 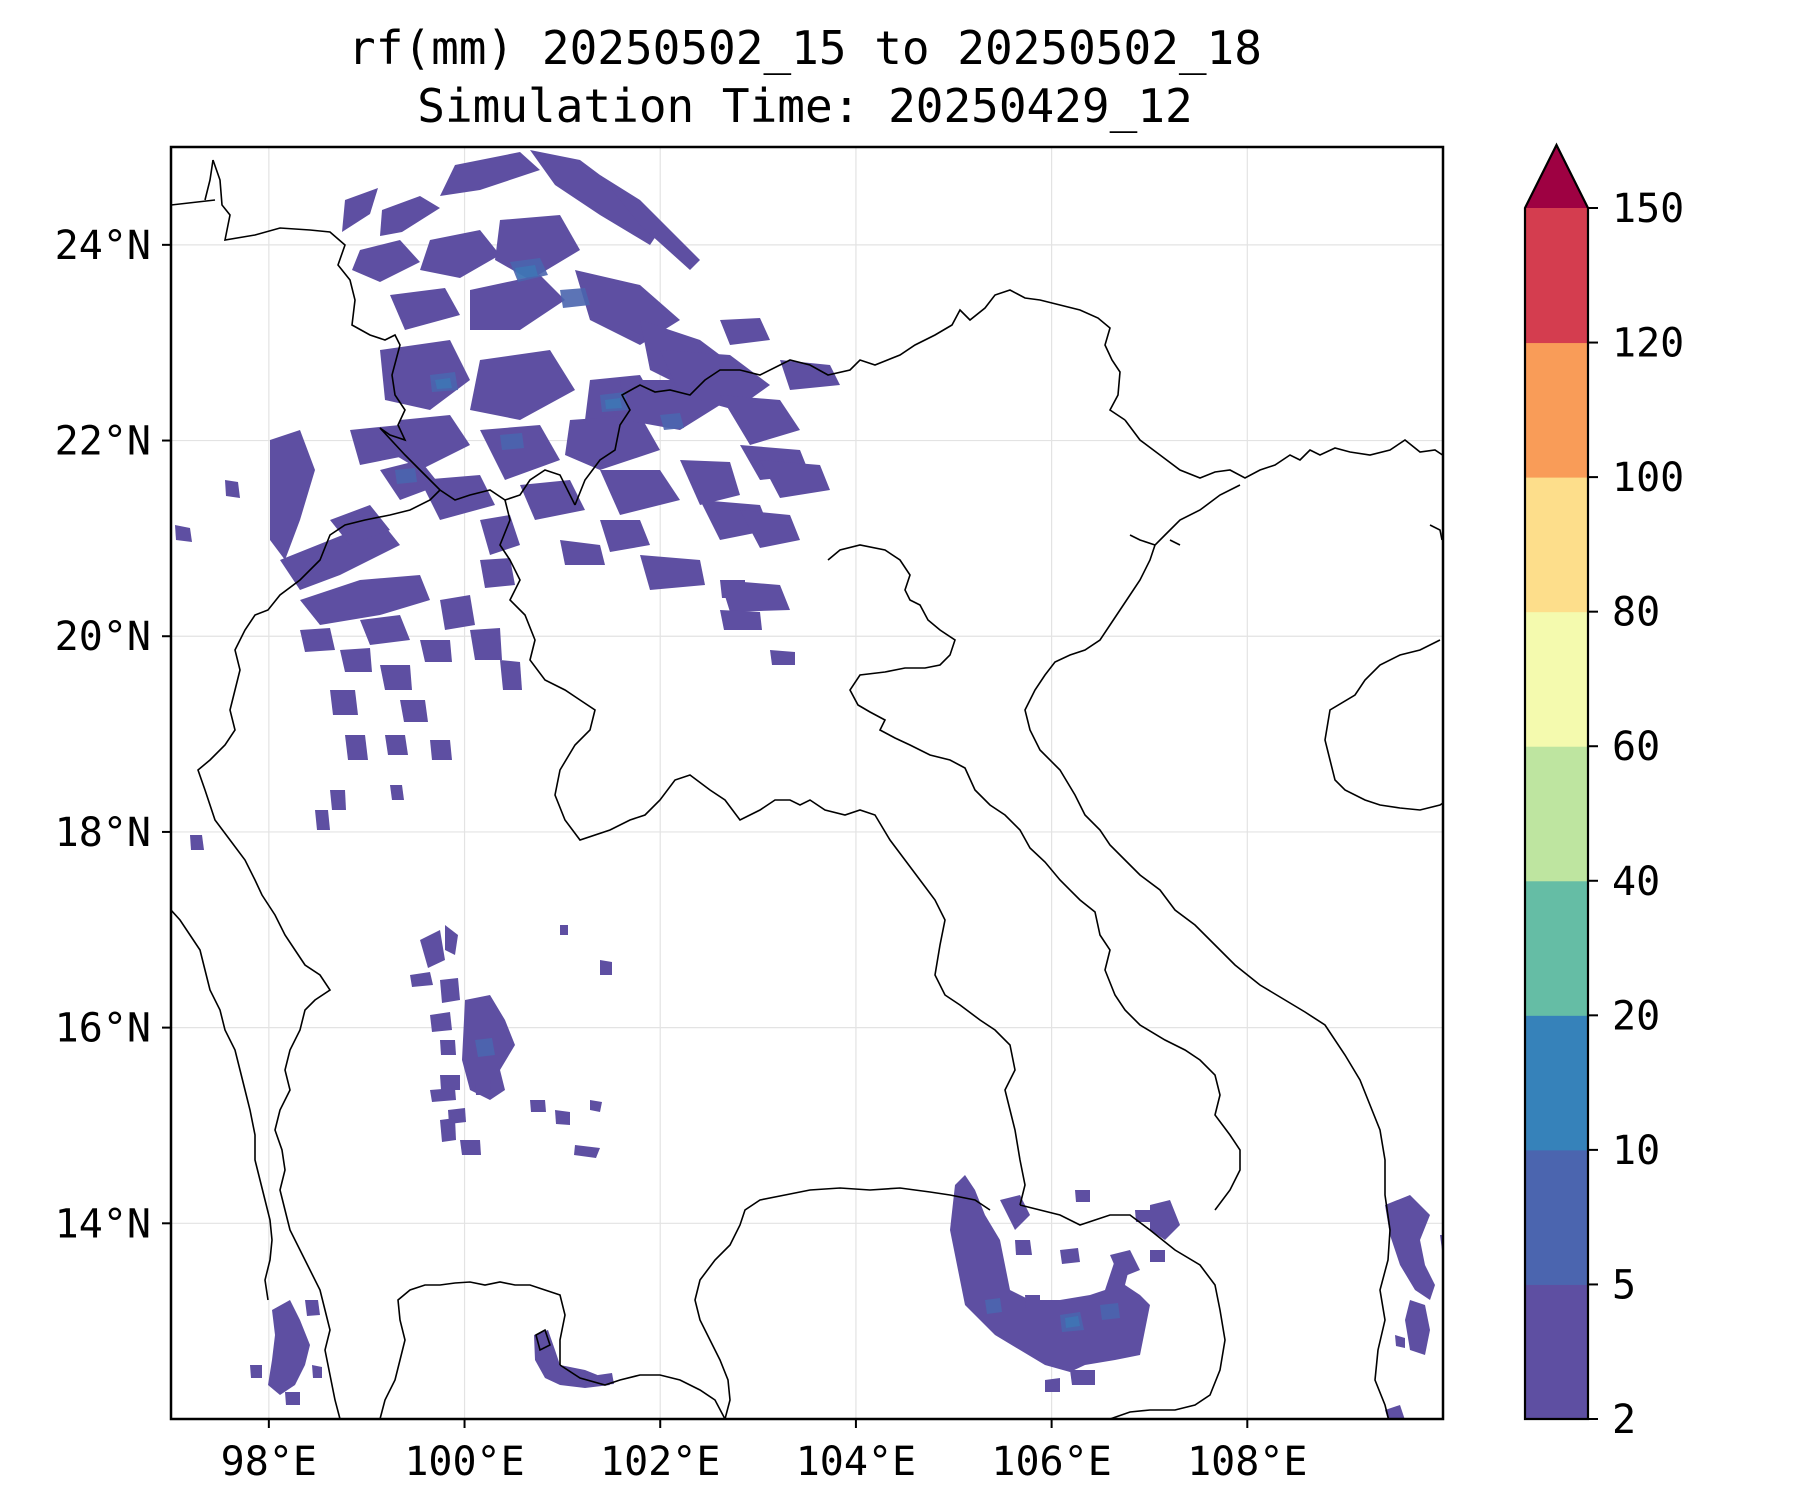 What do you see at coordinates (805, 106) in the screenshot?
I see `map-subtitle: Simulation Time: 20250429_12` at bounding box center [805, 106].